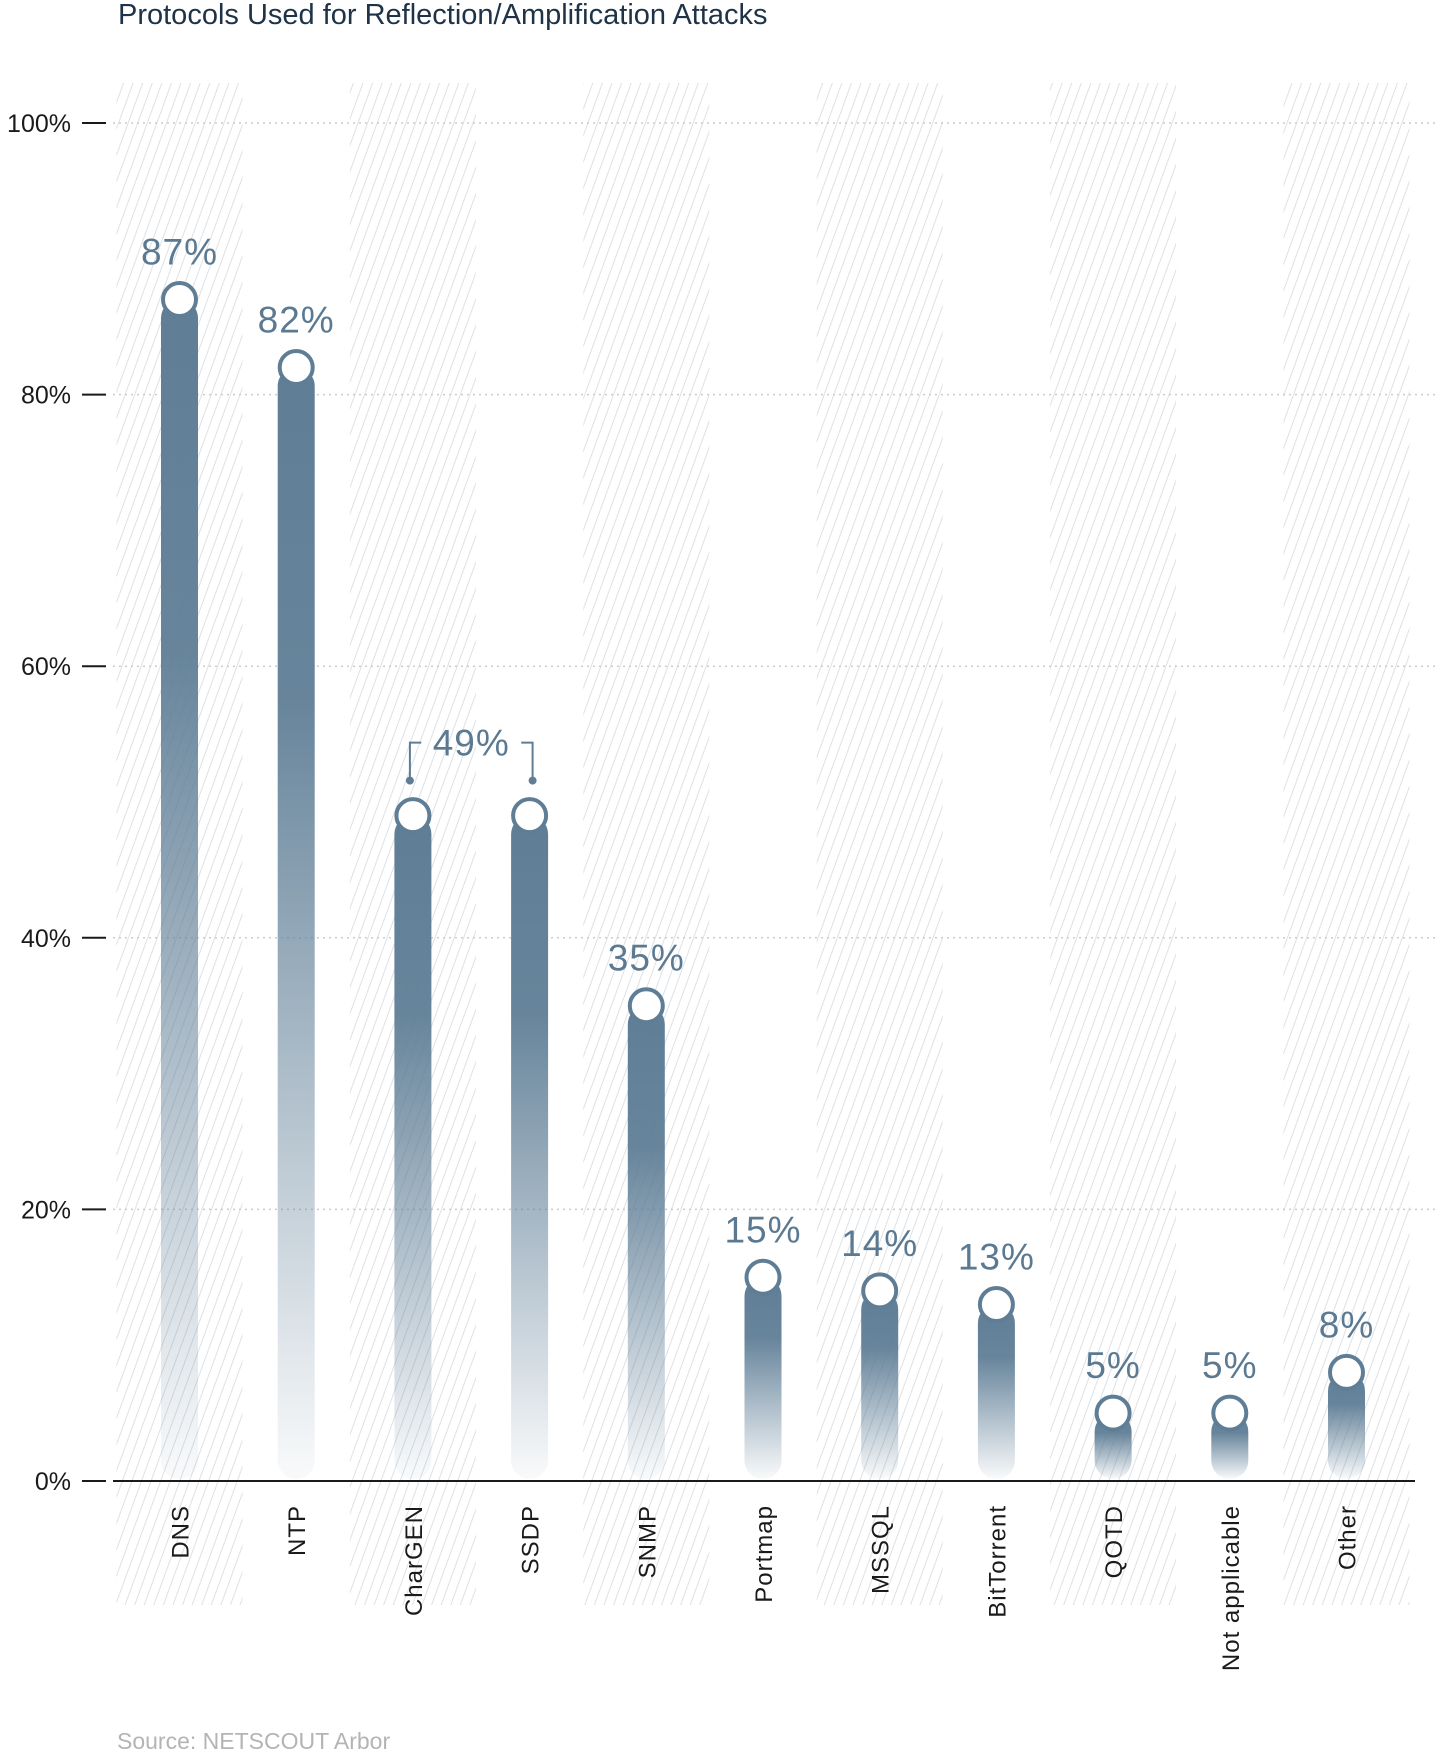  I want to click on bar-snmp, so click(646, 1242).